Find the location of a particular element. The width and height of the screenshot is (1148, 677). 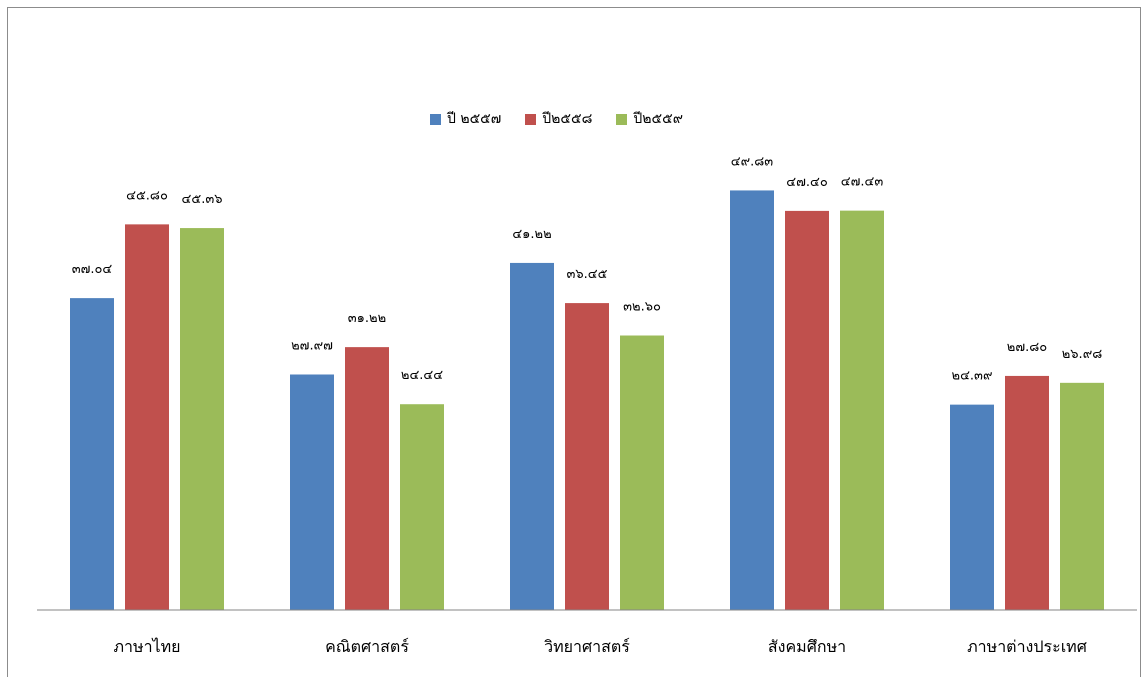

legend-item-series-1: ปี ๒๕๕๗ is located at coordinates (465, 119).